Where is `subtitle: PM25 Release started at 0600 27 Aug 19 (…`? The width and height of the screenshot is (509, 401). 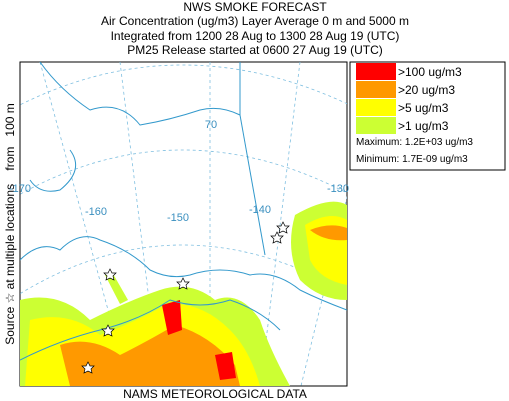
subtitle: PM25 Release started at 0600 27 Aug 19 (… is located at coordinates (254, 50).